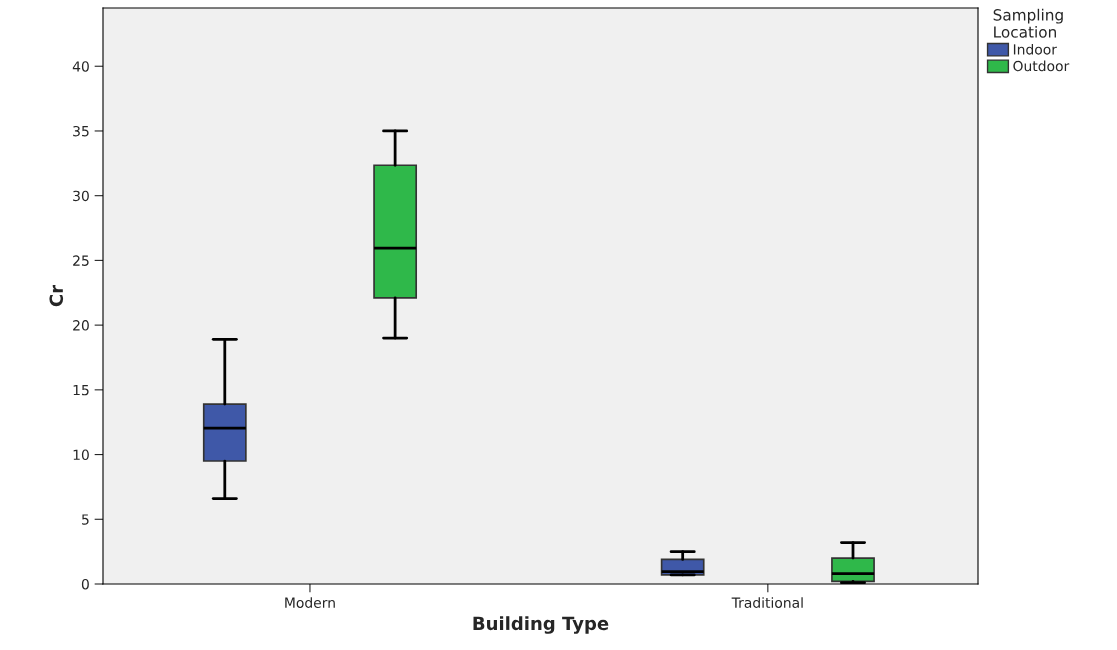 The height and width of the screenshot is (650, 1117). I want to click on y-tick-label: 0, so click(85, 584).